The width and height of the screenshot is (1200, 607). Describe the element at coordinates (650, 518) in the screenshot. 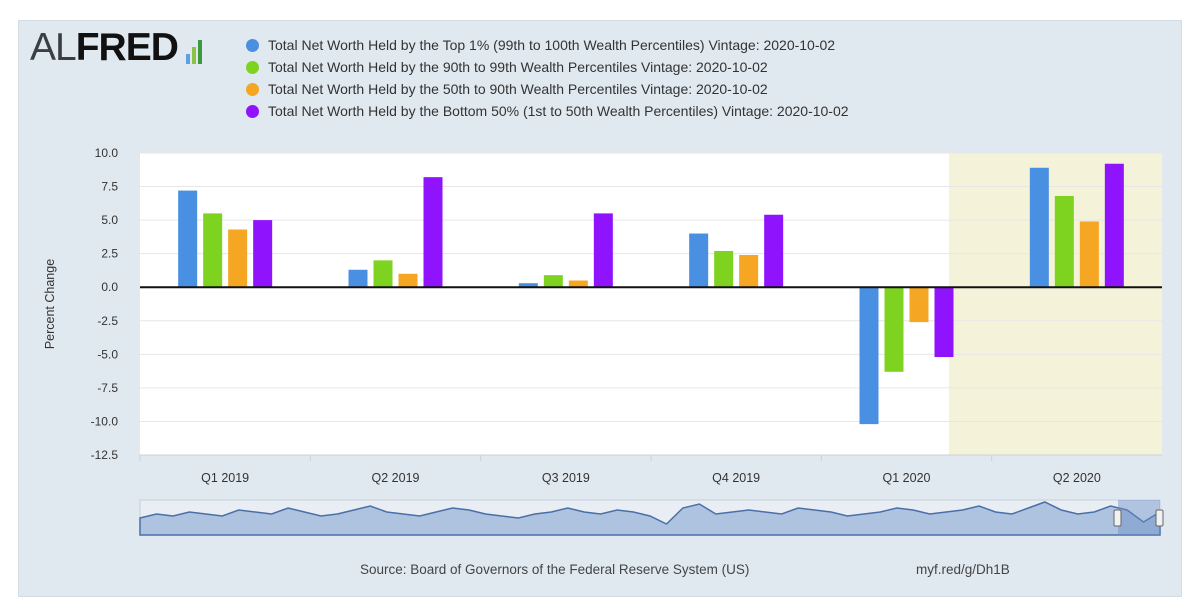

I see `navigator-series` at that location.